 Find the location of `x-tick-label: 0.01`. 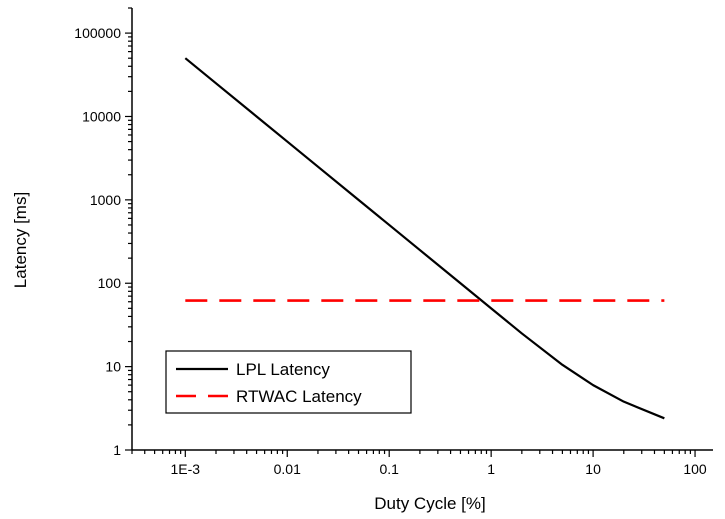

x-tick-label: 0.01 is located at coordinates (287, 469).